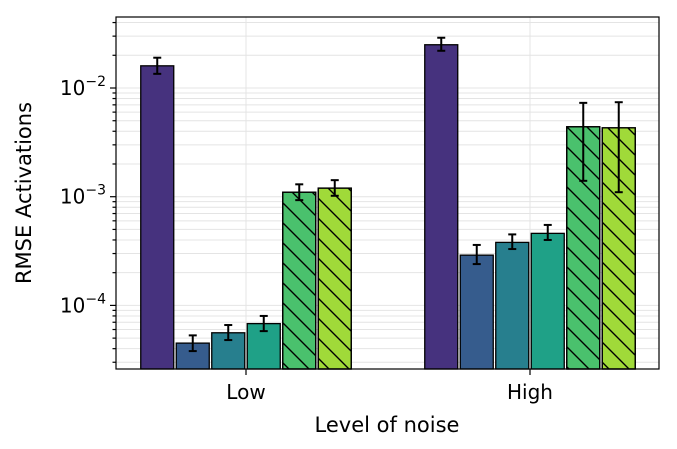 This screenshot has width=677, height=449. What do you see at coordinates (245, 392) in the screenshot?
I see `x-tick-label: Low` at bounding box center [245, 392].